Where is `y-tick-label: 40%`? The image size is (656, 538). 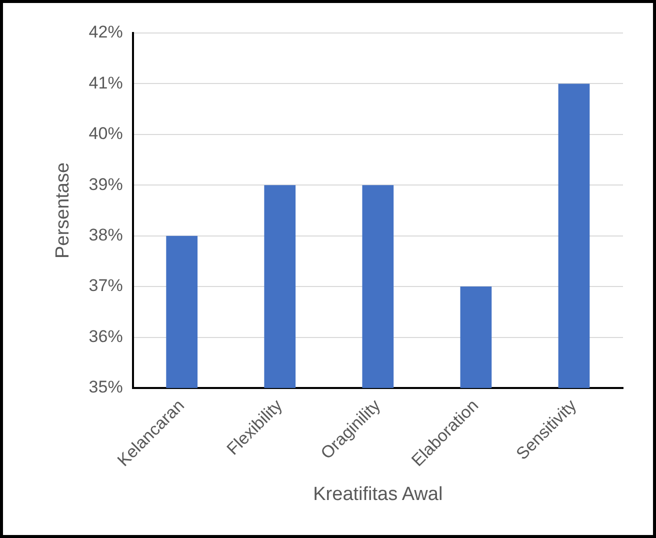
y-tick-label: 40% is located at coordinates (105, 134).